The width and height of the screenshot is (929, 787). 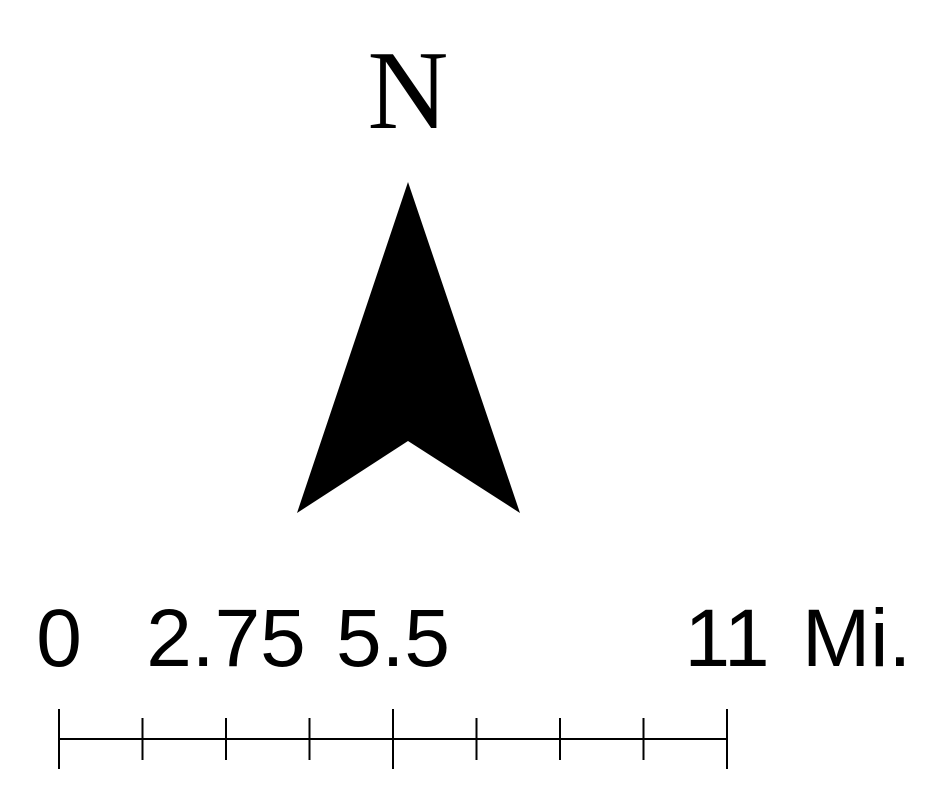 I want to click on scale-label-5-5: 5.5, so click(x=393, y=638).